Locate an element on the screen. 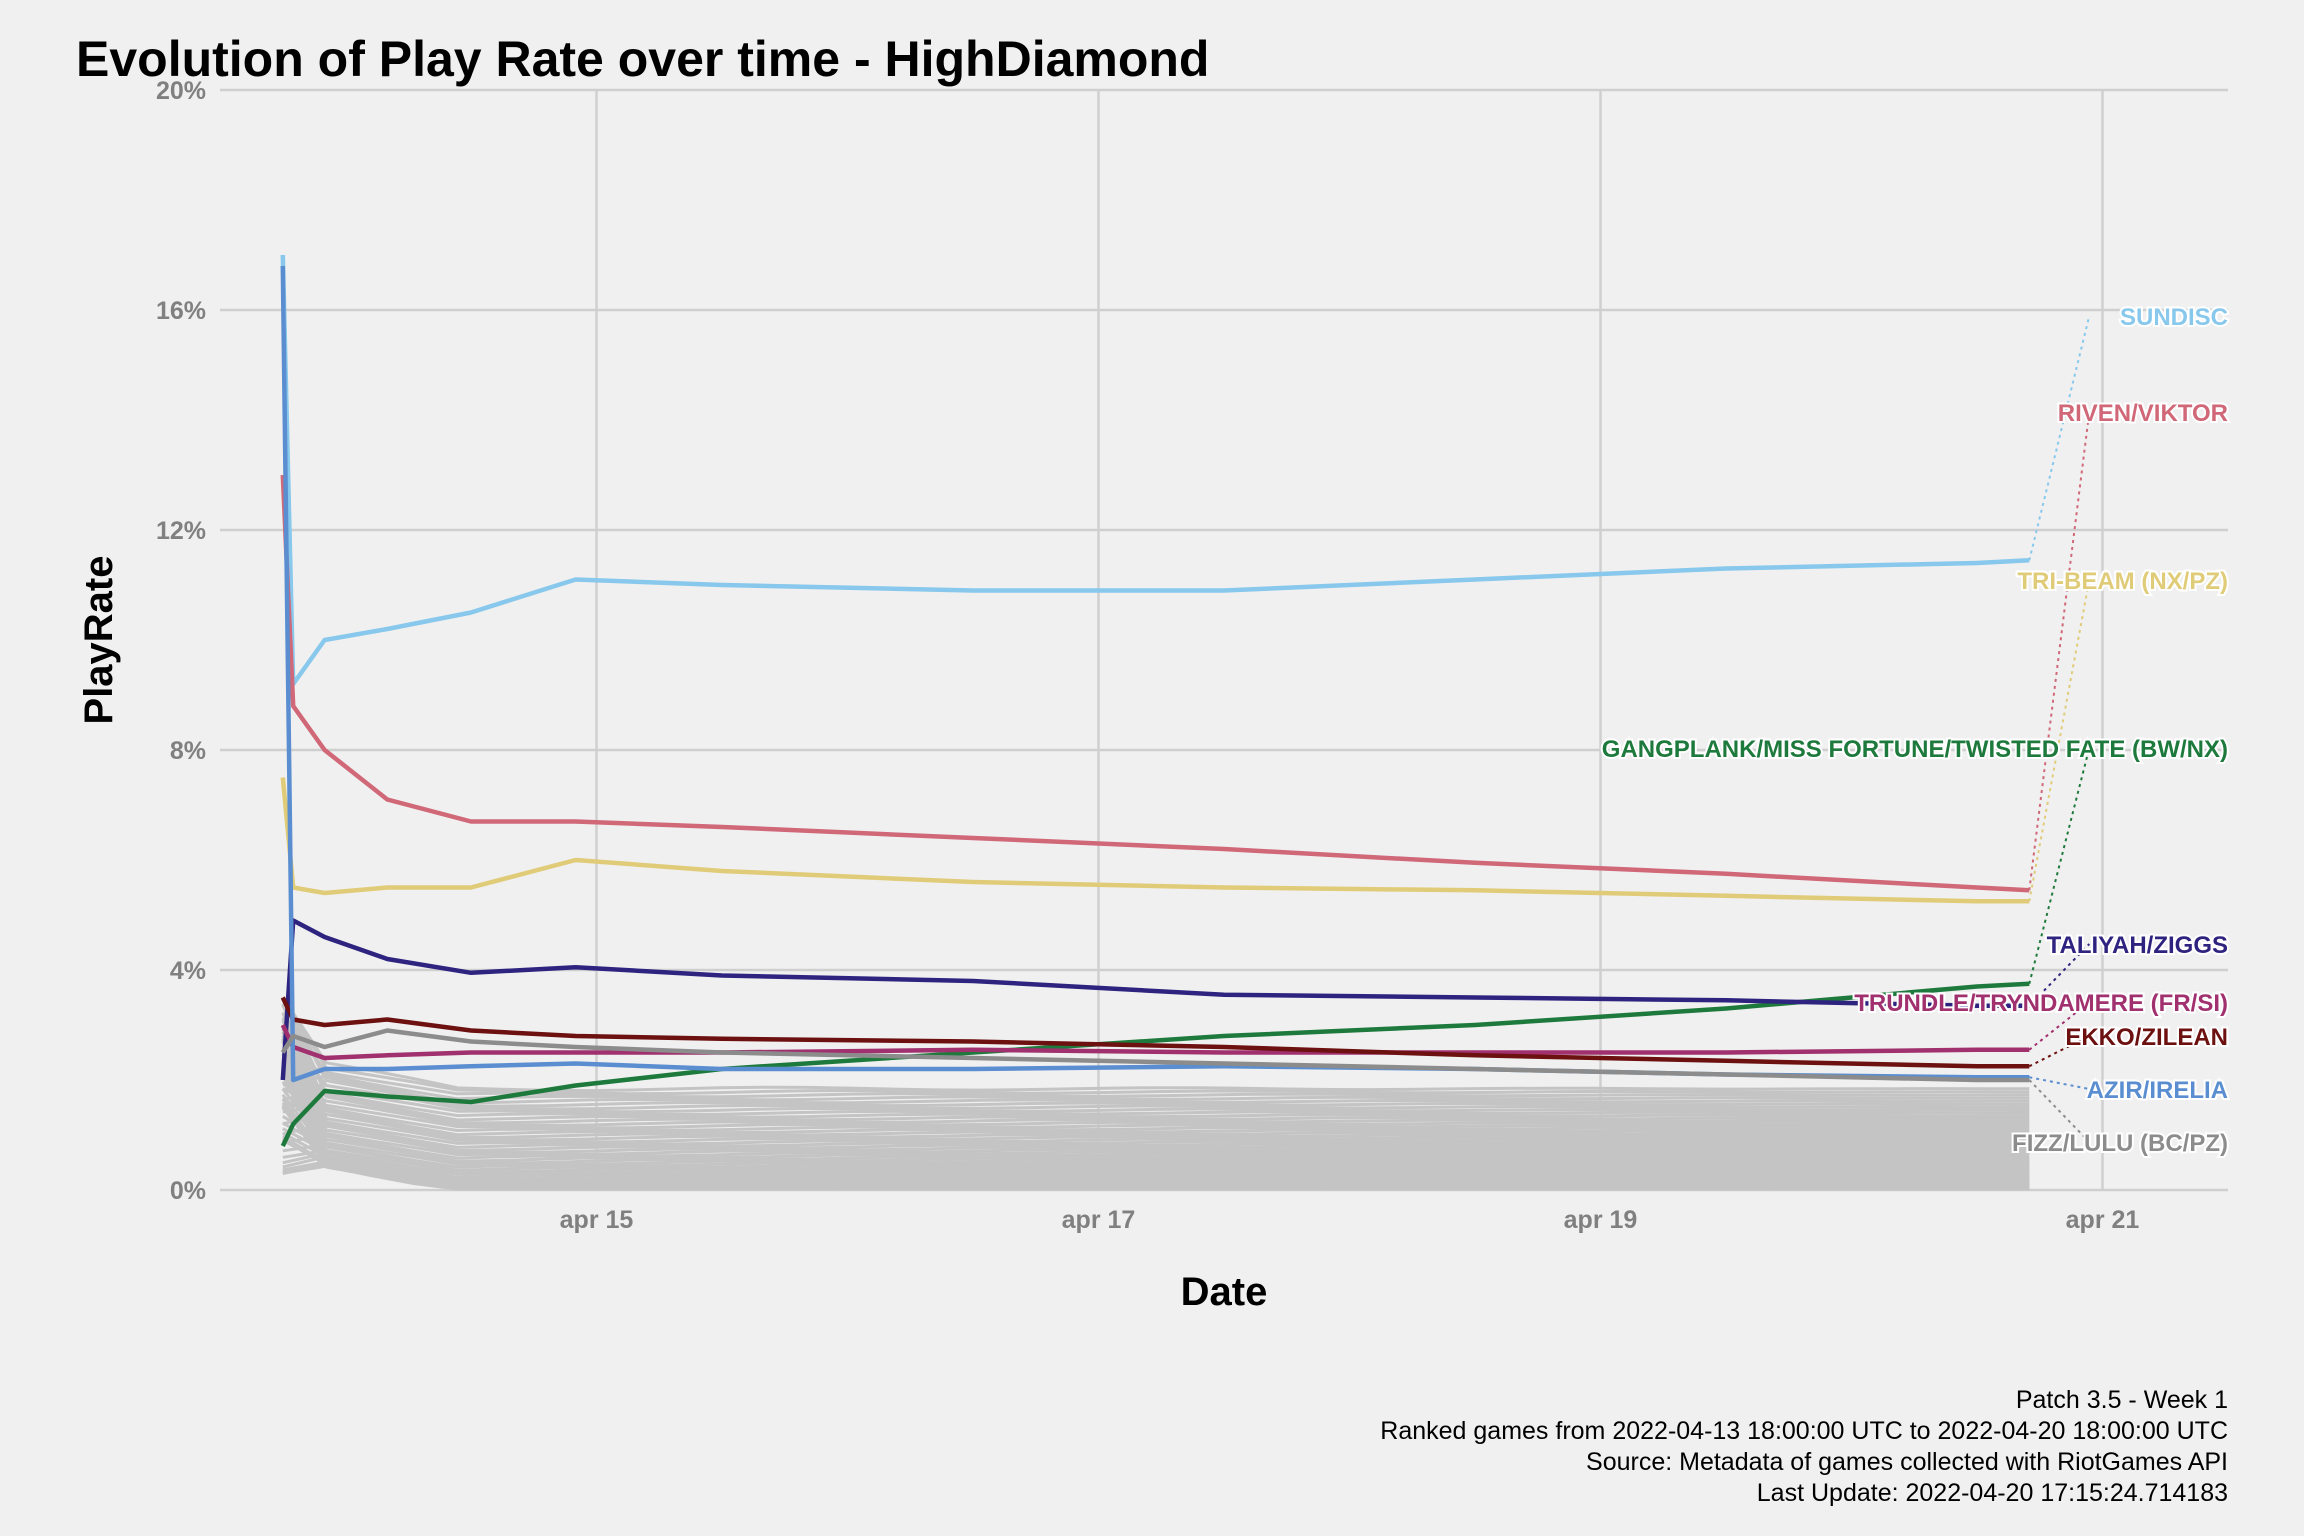 This screenshot has width=2304, height=1536. y-tick-label: 16% is located at coordinates (181, 311).